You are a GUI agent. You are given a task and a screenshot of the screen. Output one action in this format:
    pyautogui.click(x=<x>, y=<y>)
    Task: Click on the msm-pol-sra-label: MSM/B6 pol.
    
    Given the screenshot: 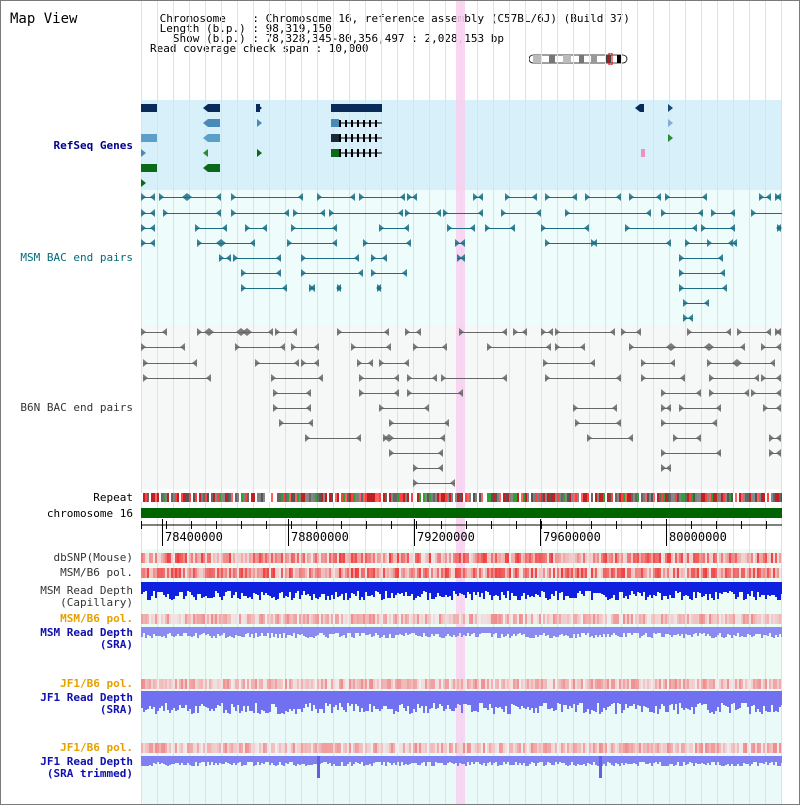 What is the action you would take?
    pyautogui.click(x=96, y=618)
    